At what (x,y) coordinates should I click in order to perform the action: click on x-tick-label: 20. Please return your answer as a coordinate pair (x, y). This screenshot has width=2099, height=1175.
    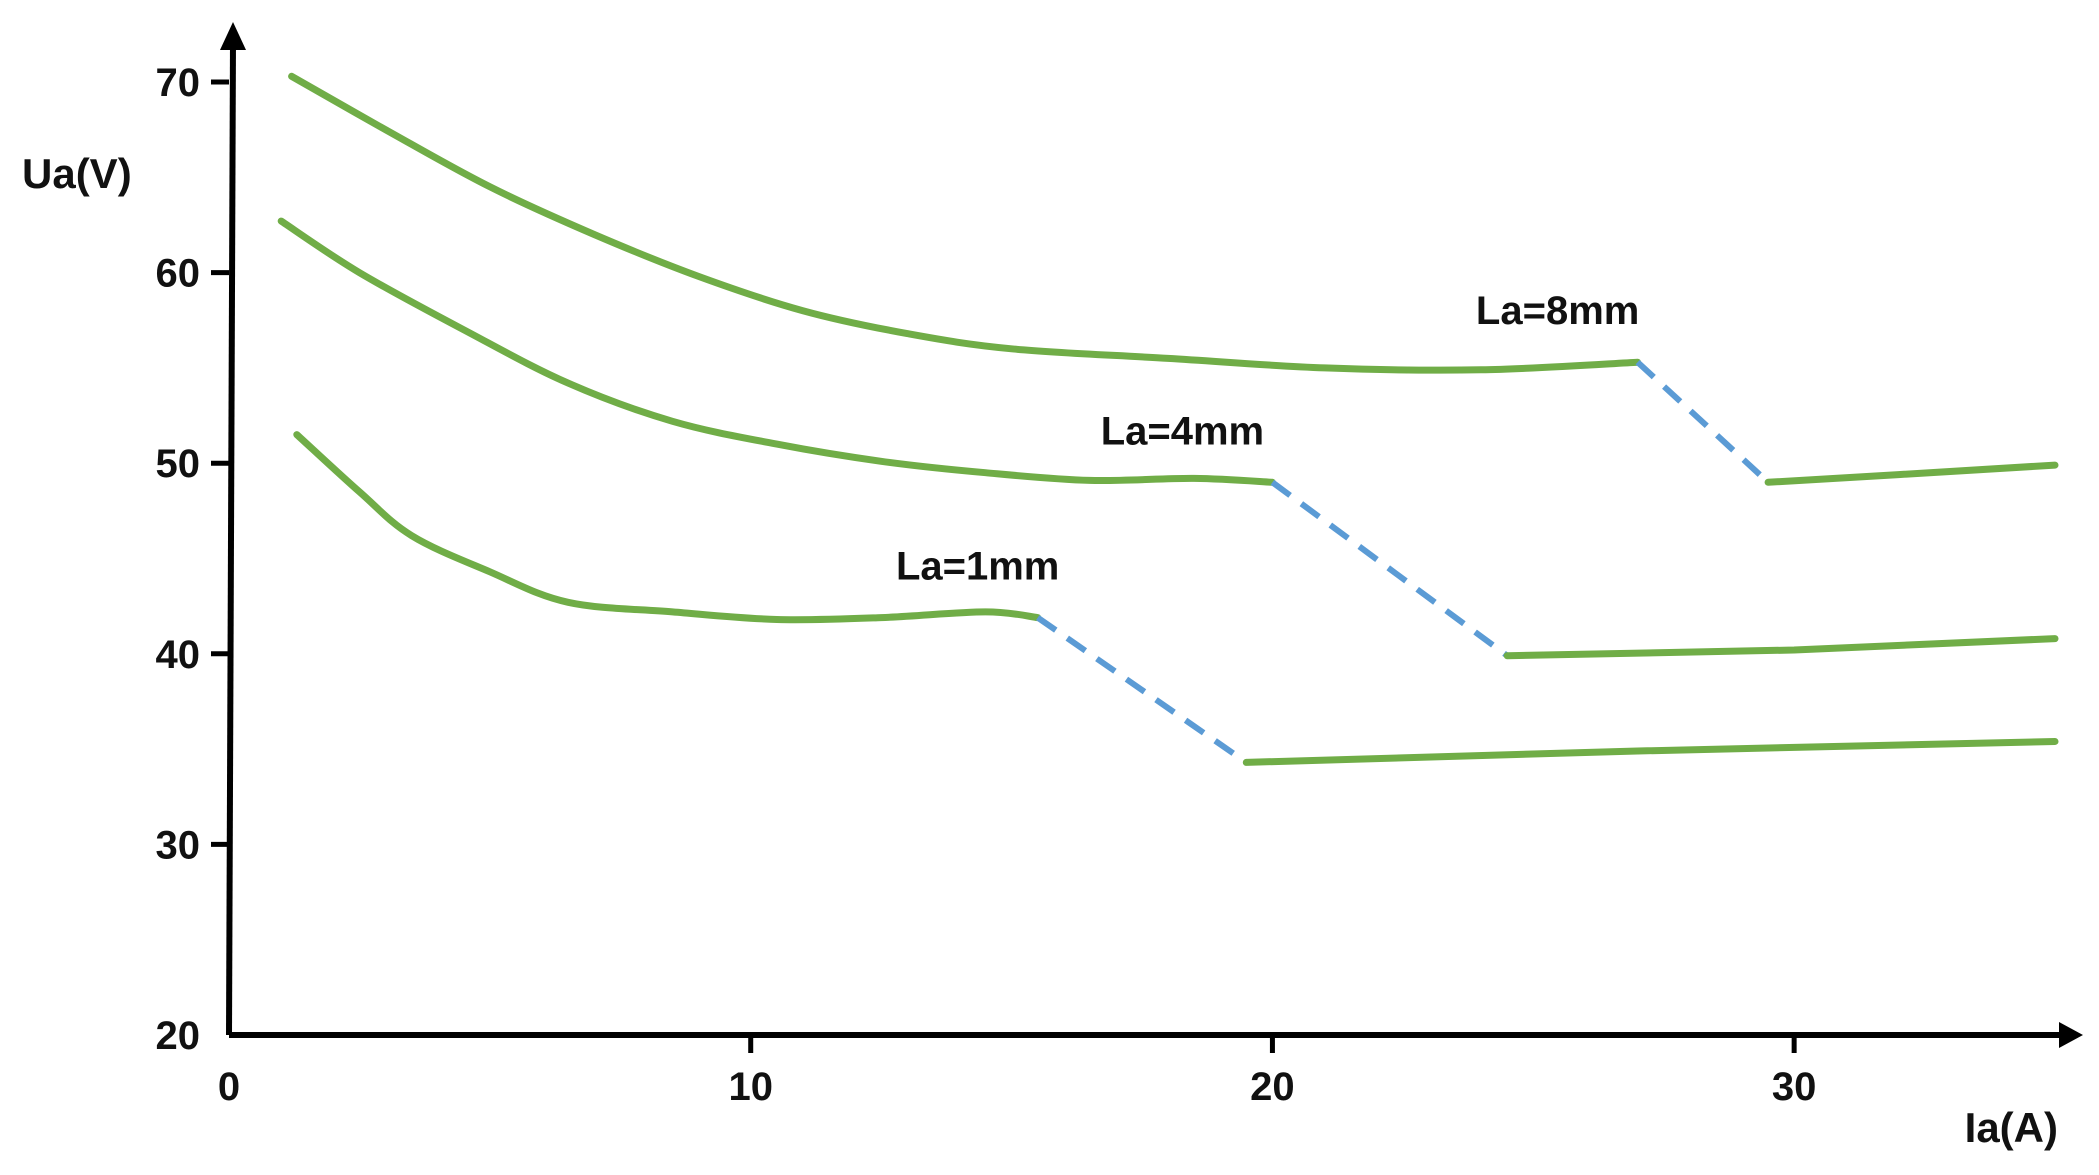
    Looking at the image, I should click on (1272, 1087).